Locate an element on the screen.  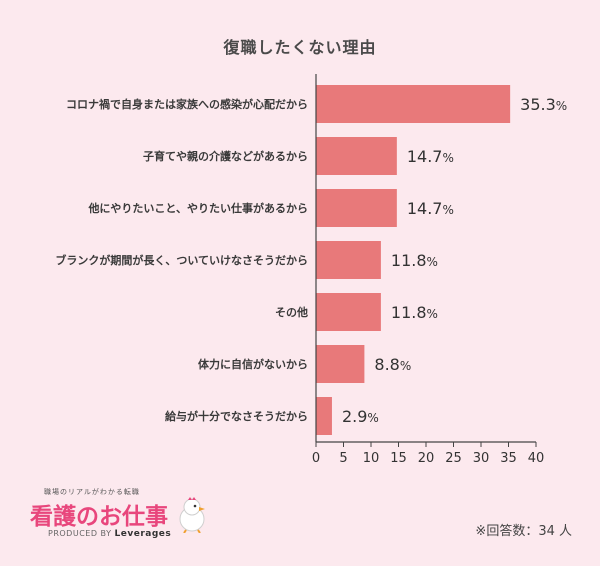
x-tick-label: 15 is located at coordinates (398, 458).